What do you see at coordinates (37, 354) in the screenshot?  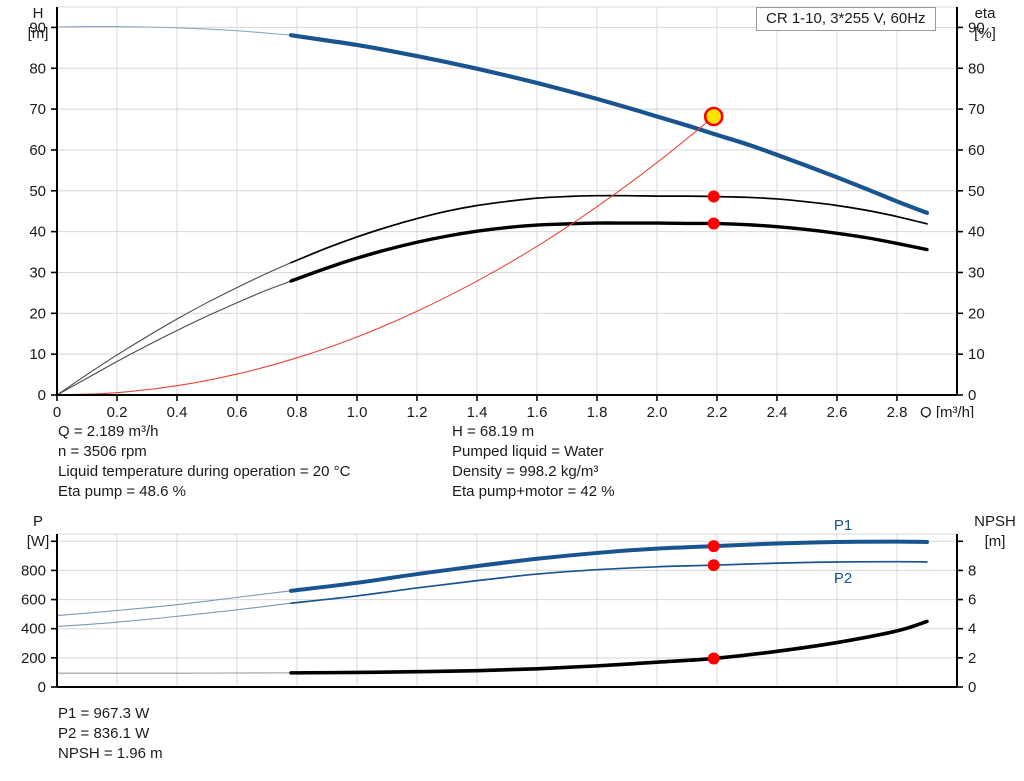 I see `y-tick-label-left: 10` at bounding box center [37, 354].